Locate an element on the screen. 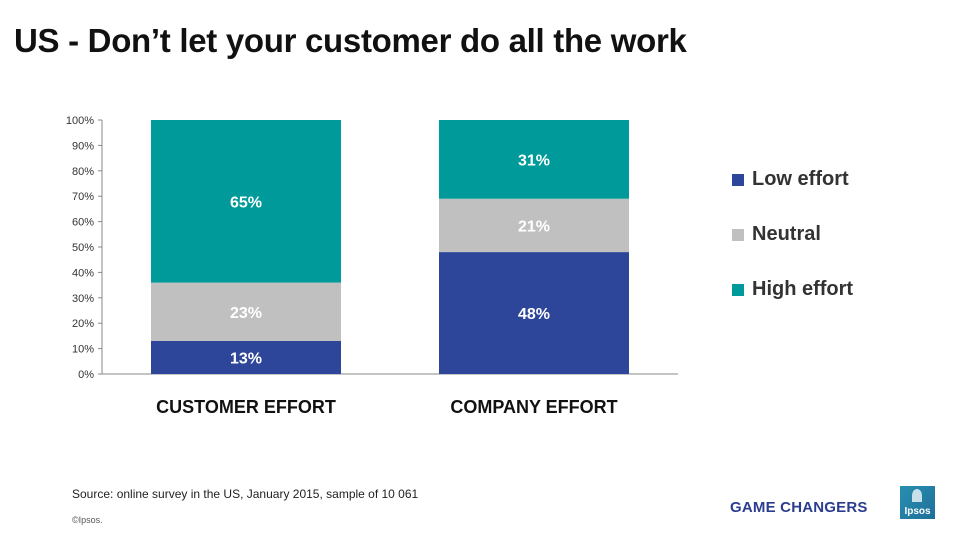 Image resolution: width=960 pixels, height=540 pixels. y-tick-label: 70% is located at coordinates (83, 197).